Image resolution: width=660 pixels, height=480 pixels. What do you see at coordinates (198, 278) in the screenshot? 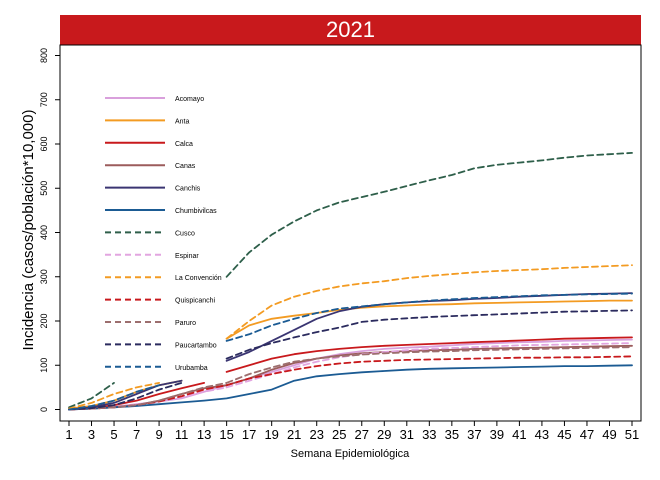
I see `legend-label: La Convención` at bounding box center [198, 278].